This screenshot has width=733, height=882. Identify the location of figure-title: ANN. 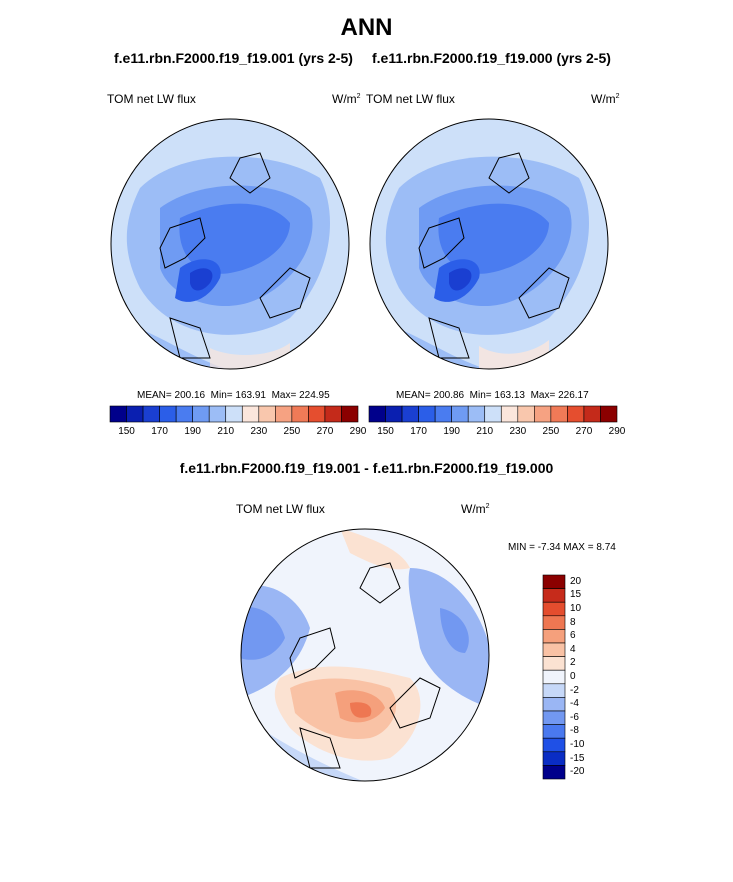
(366, 27).